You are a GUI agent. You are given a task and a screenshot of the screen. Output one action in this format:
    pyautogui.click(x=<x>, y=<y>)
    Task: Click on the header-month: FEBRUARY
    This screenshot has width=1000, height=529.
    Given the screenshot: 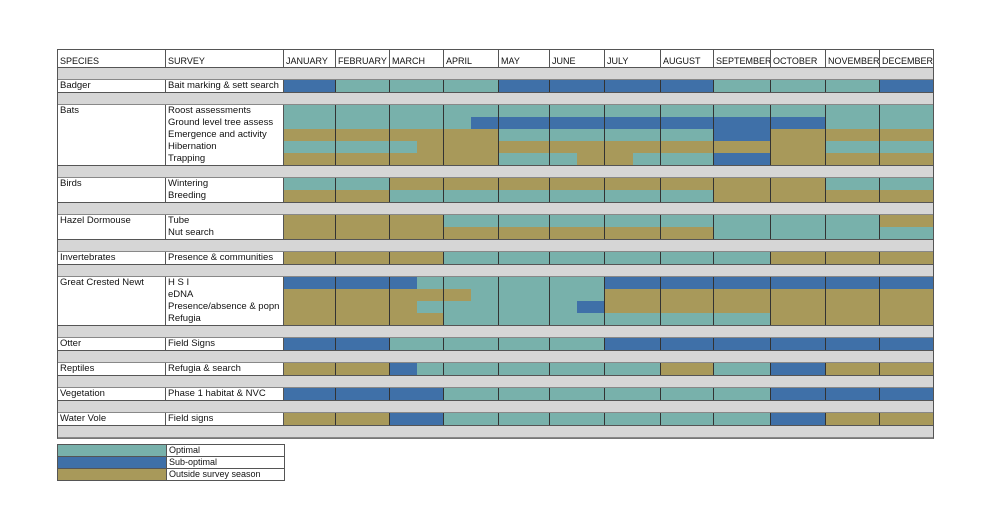 What is the action you would take?
    pyautogui.click(x=363, y=59)
    